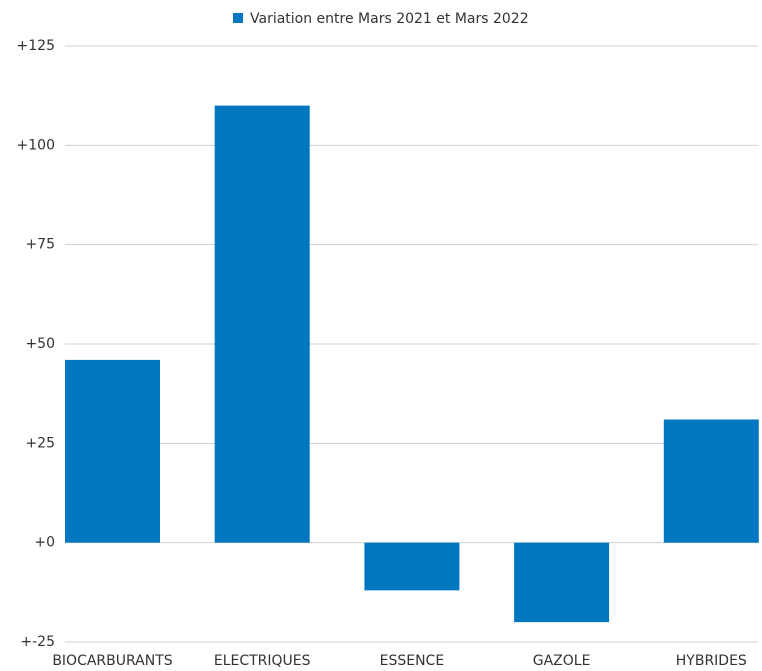 The width and height of the screenshot is (762, 671). I want to click on x-tick-label: ESSENCE, so click(412, 661).